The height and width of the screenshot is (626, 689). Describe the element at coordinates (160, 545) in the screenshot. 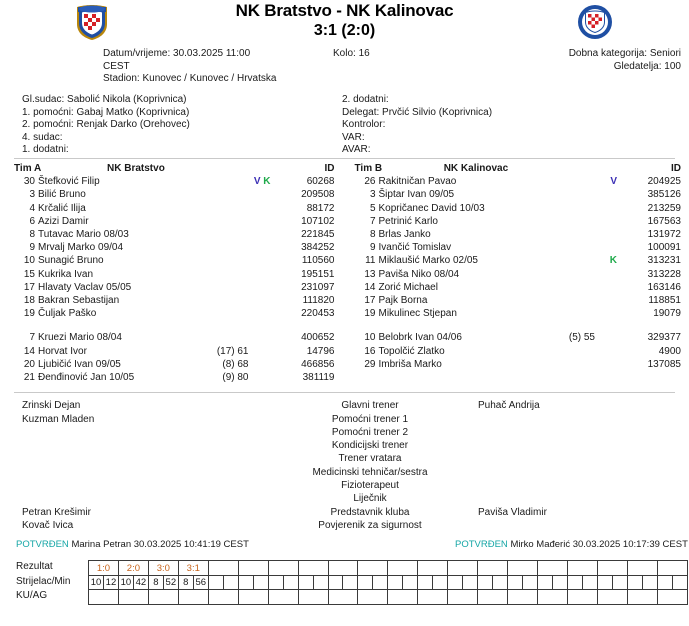

I see `home-confirmed-by: Marina Petran 30.03.2025 10:41:19 CEST` at that location.